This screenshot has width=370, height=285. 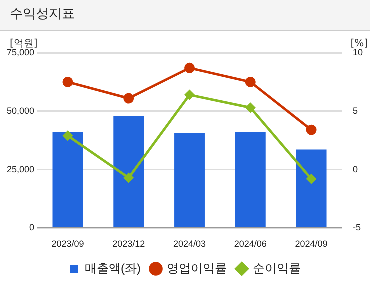 What do you see at coordinates (311, 244) in the screenshot?
I see `x-tick-label: 2024/09` at bounding box center [311, 244].